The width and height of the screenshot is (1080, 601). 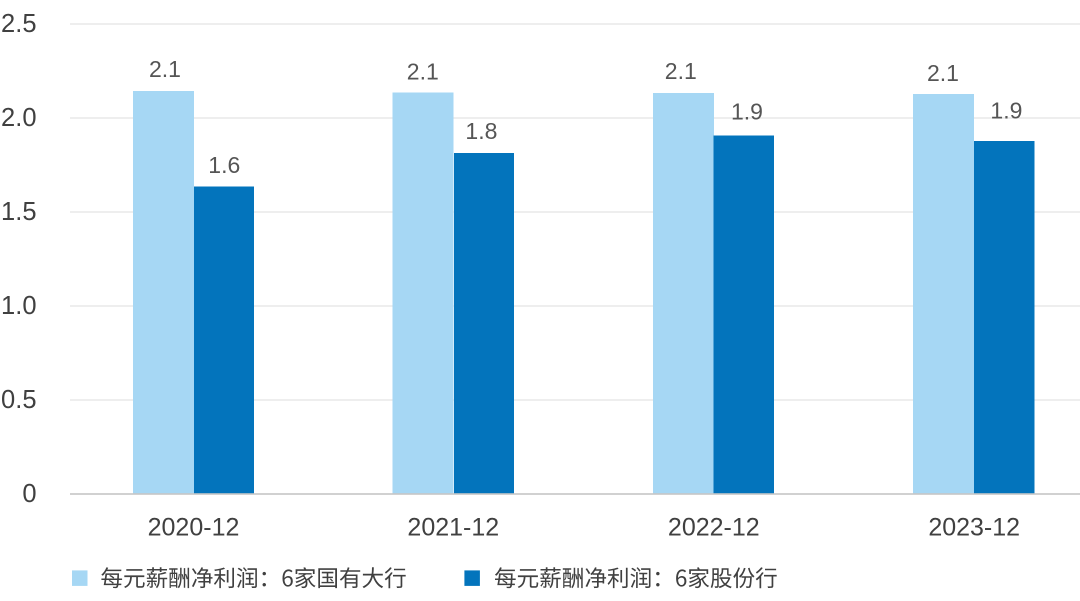 I want to click on svg-text: 0.5, so click(x=18, y=400).